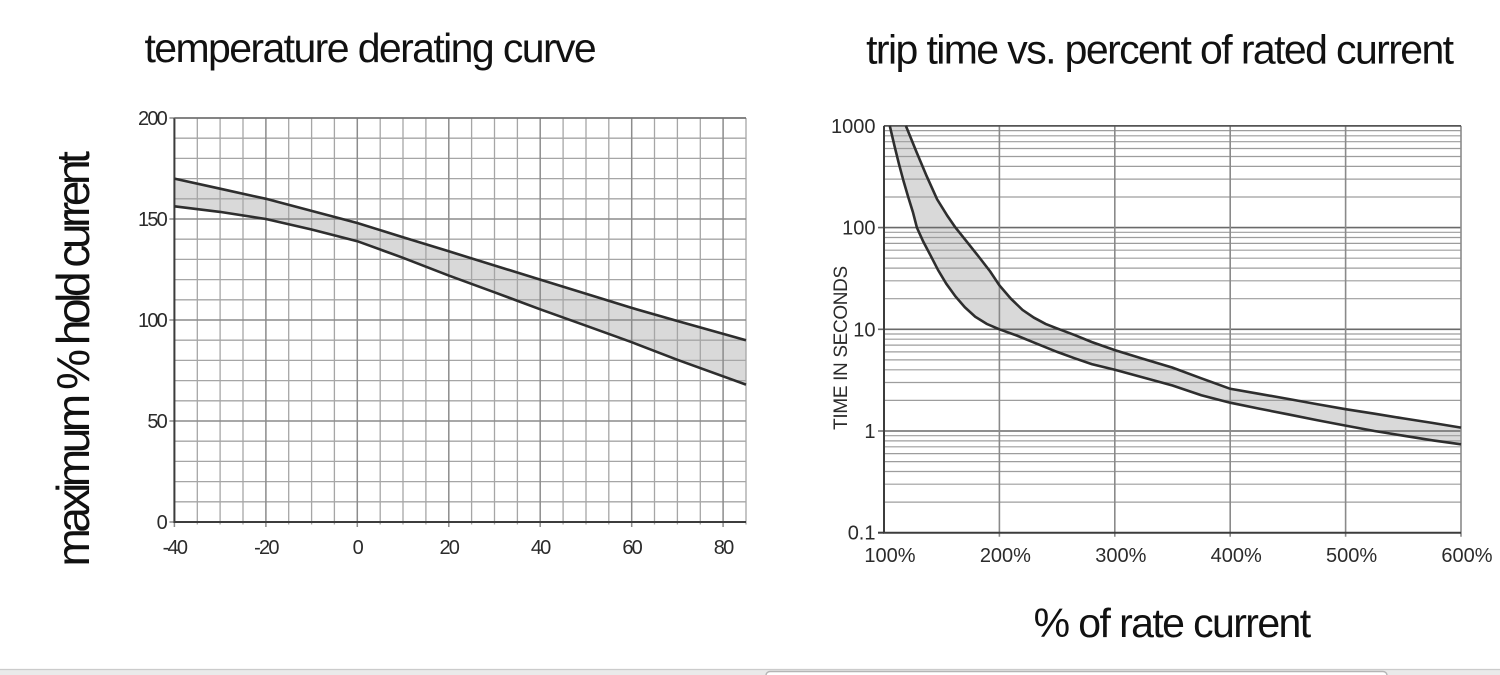 This screenshot has width=1500, height=675. I want to click on svg-text: 300%, so click(1120, 556).